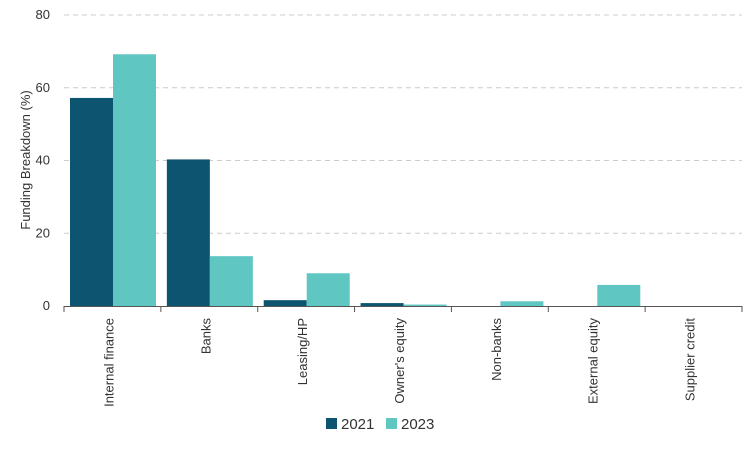 This screenshot has width=756, height=450. Describe the element at coordinates (108, 362) in the screenshot. I see `x-tick-label: Internal finance` at that location.